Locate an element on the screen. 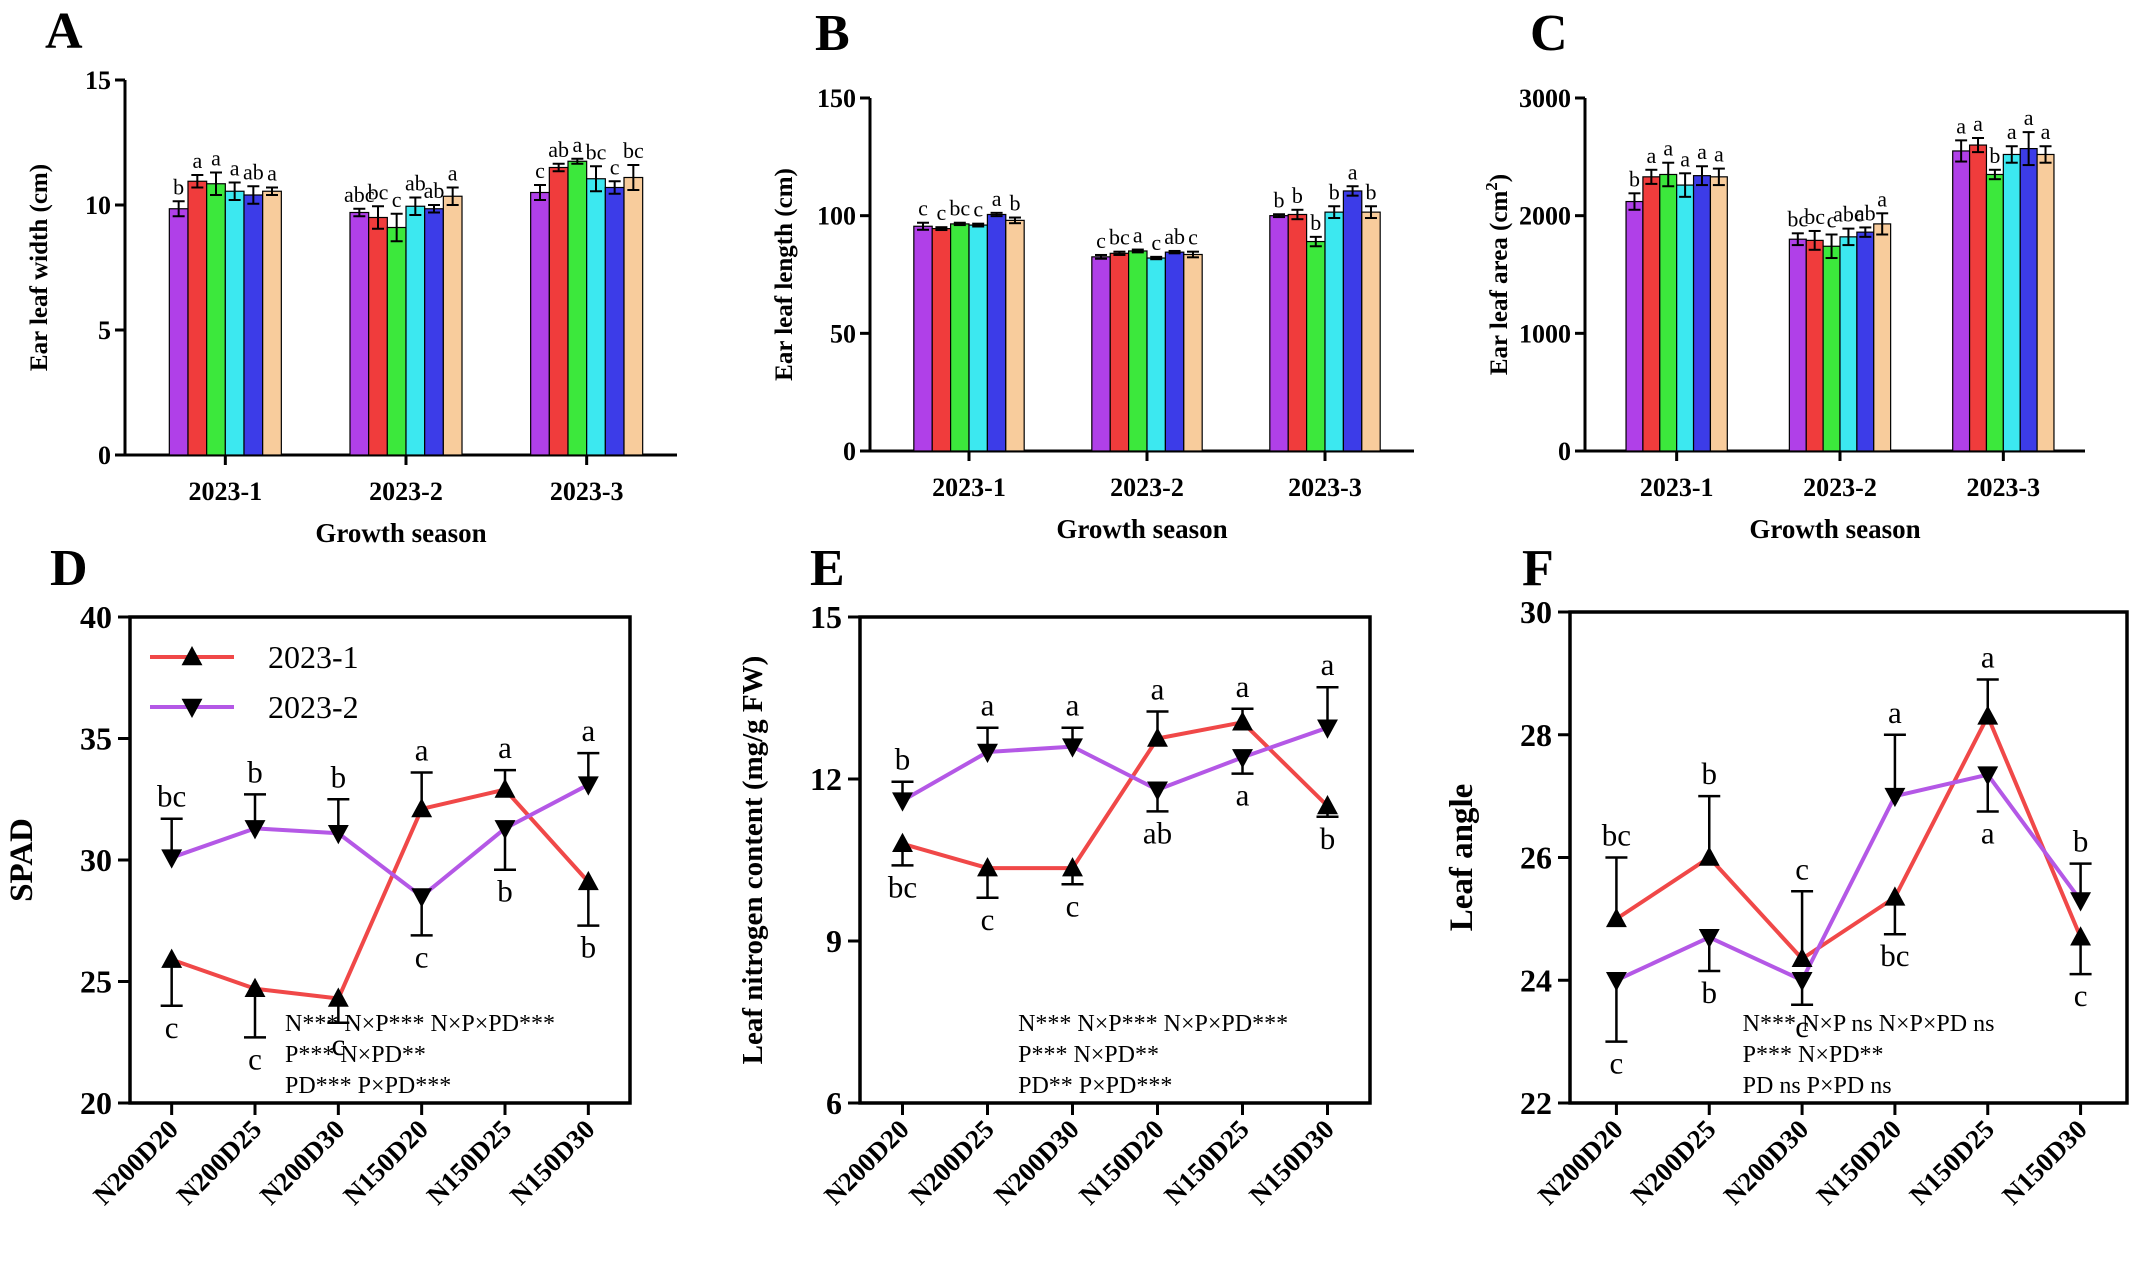  y-tick-label: 20 is located at coordinates (96, 1103).